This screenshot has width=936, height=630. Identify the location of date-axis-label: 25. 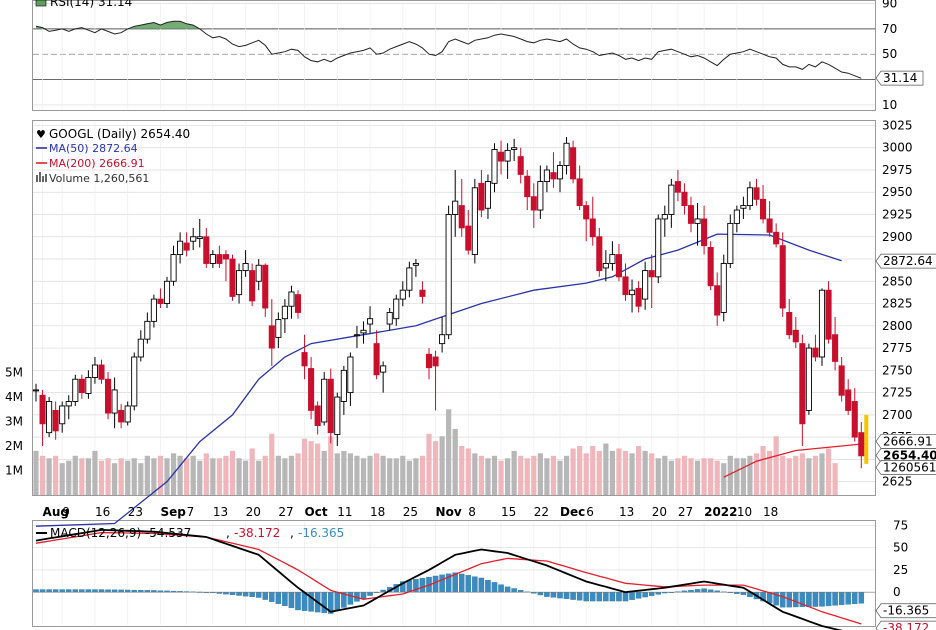
(410, 512).